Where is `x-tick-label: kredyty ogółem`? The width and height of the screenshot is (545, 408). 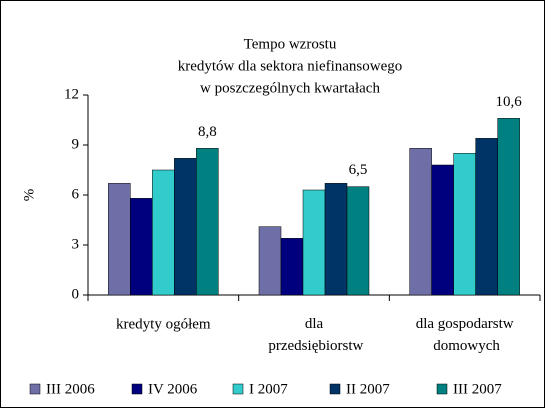
x-tick-label: kredyty ogółem is located at coordinates (163, 324).